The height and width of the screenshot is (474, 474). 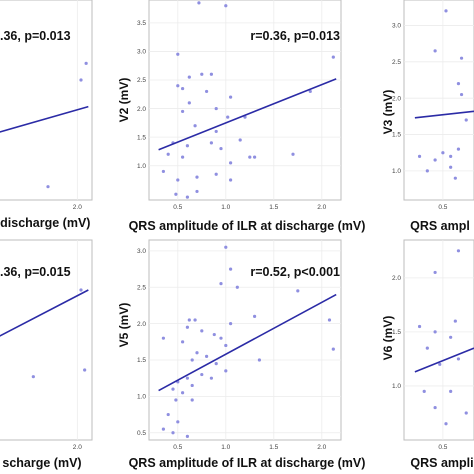 I want to click on y-axis-label: V3 (mV), so click(x=388, y=112).